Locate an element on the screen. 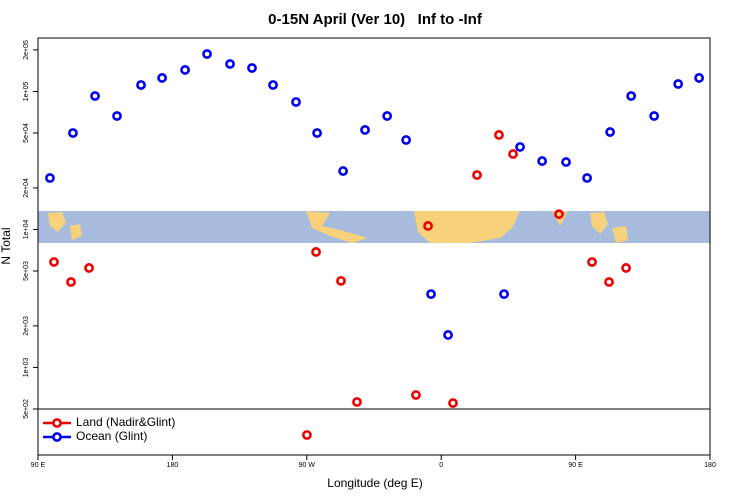  y-tick-label: 1e+05 is located at coordinates (26, 92).